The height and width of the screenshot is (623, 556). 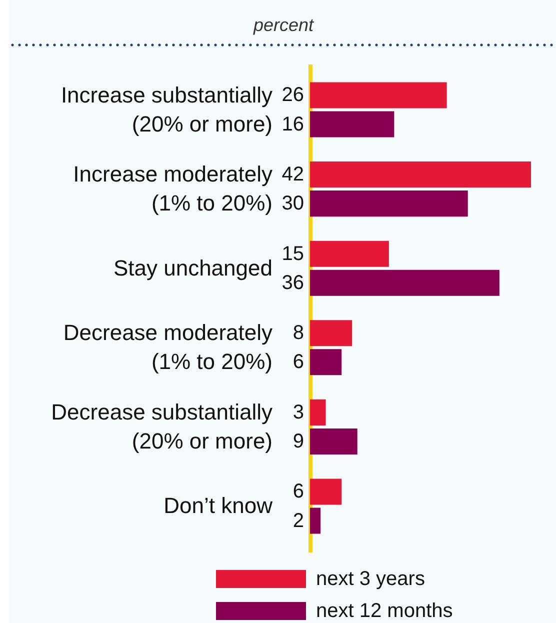 What do you see at coordinates (192, 267) in the screenshot?
I see `y-tick-label: Stay unchanged` at bounding box center [192, 267].